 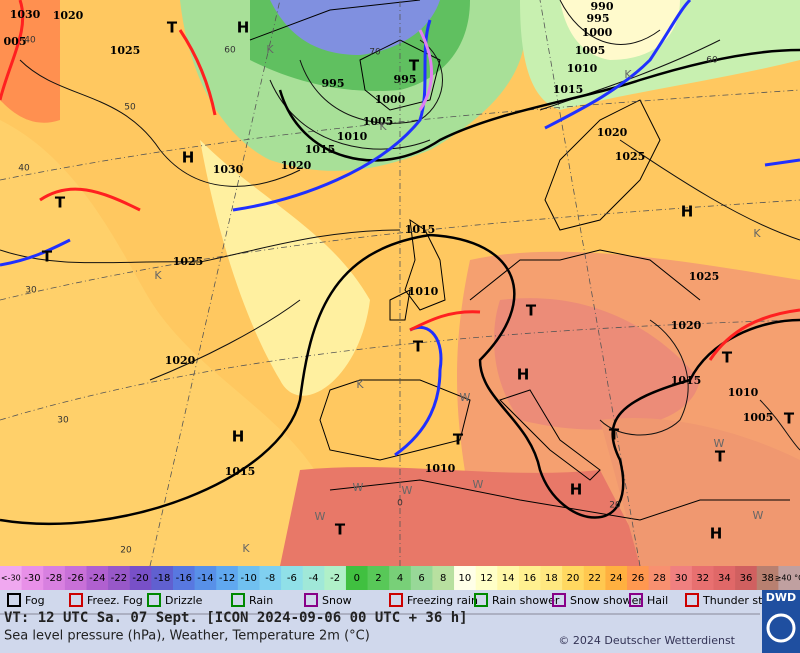 What do you see at coordinates (15, 41) in the screenshot?
I see `isobar-label: 005` at bounding box center [15, 41].